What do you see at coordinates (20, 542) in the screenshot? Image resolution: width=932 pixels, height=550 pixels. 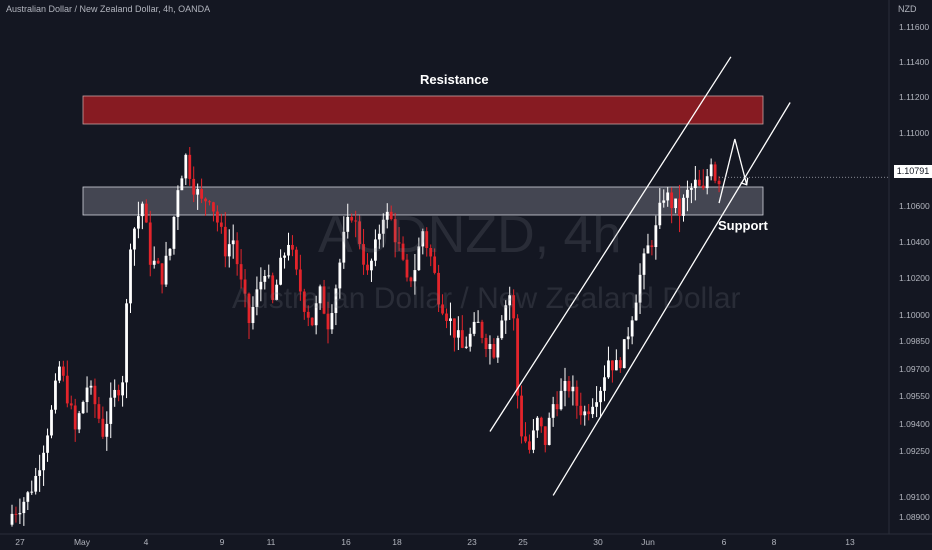 I see `time-tick-label: 27` at bounding box center [20, 542].